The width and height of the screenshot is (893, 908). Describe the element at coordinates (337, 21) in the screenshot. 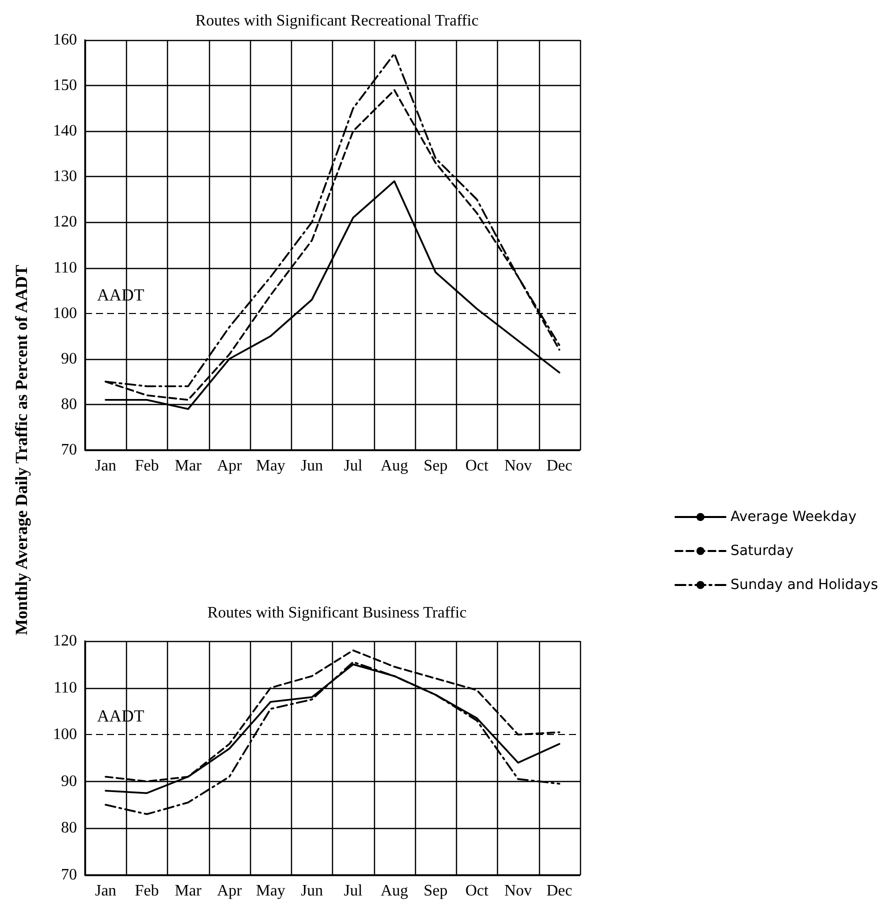

I see `chart-title: Routes with Significant Recreational Traffic` at that location.